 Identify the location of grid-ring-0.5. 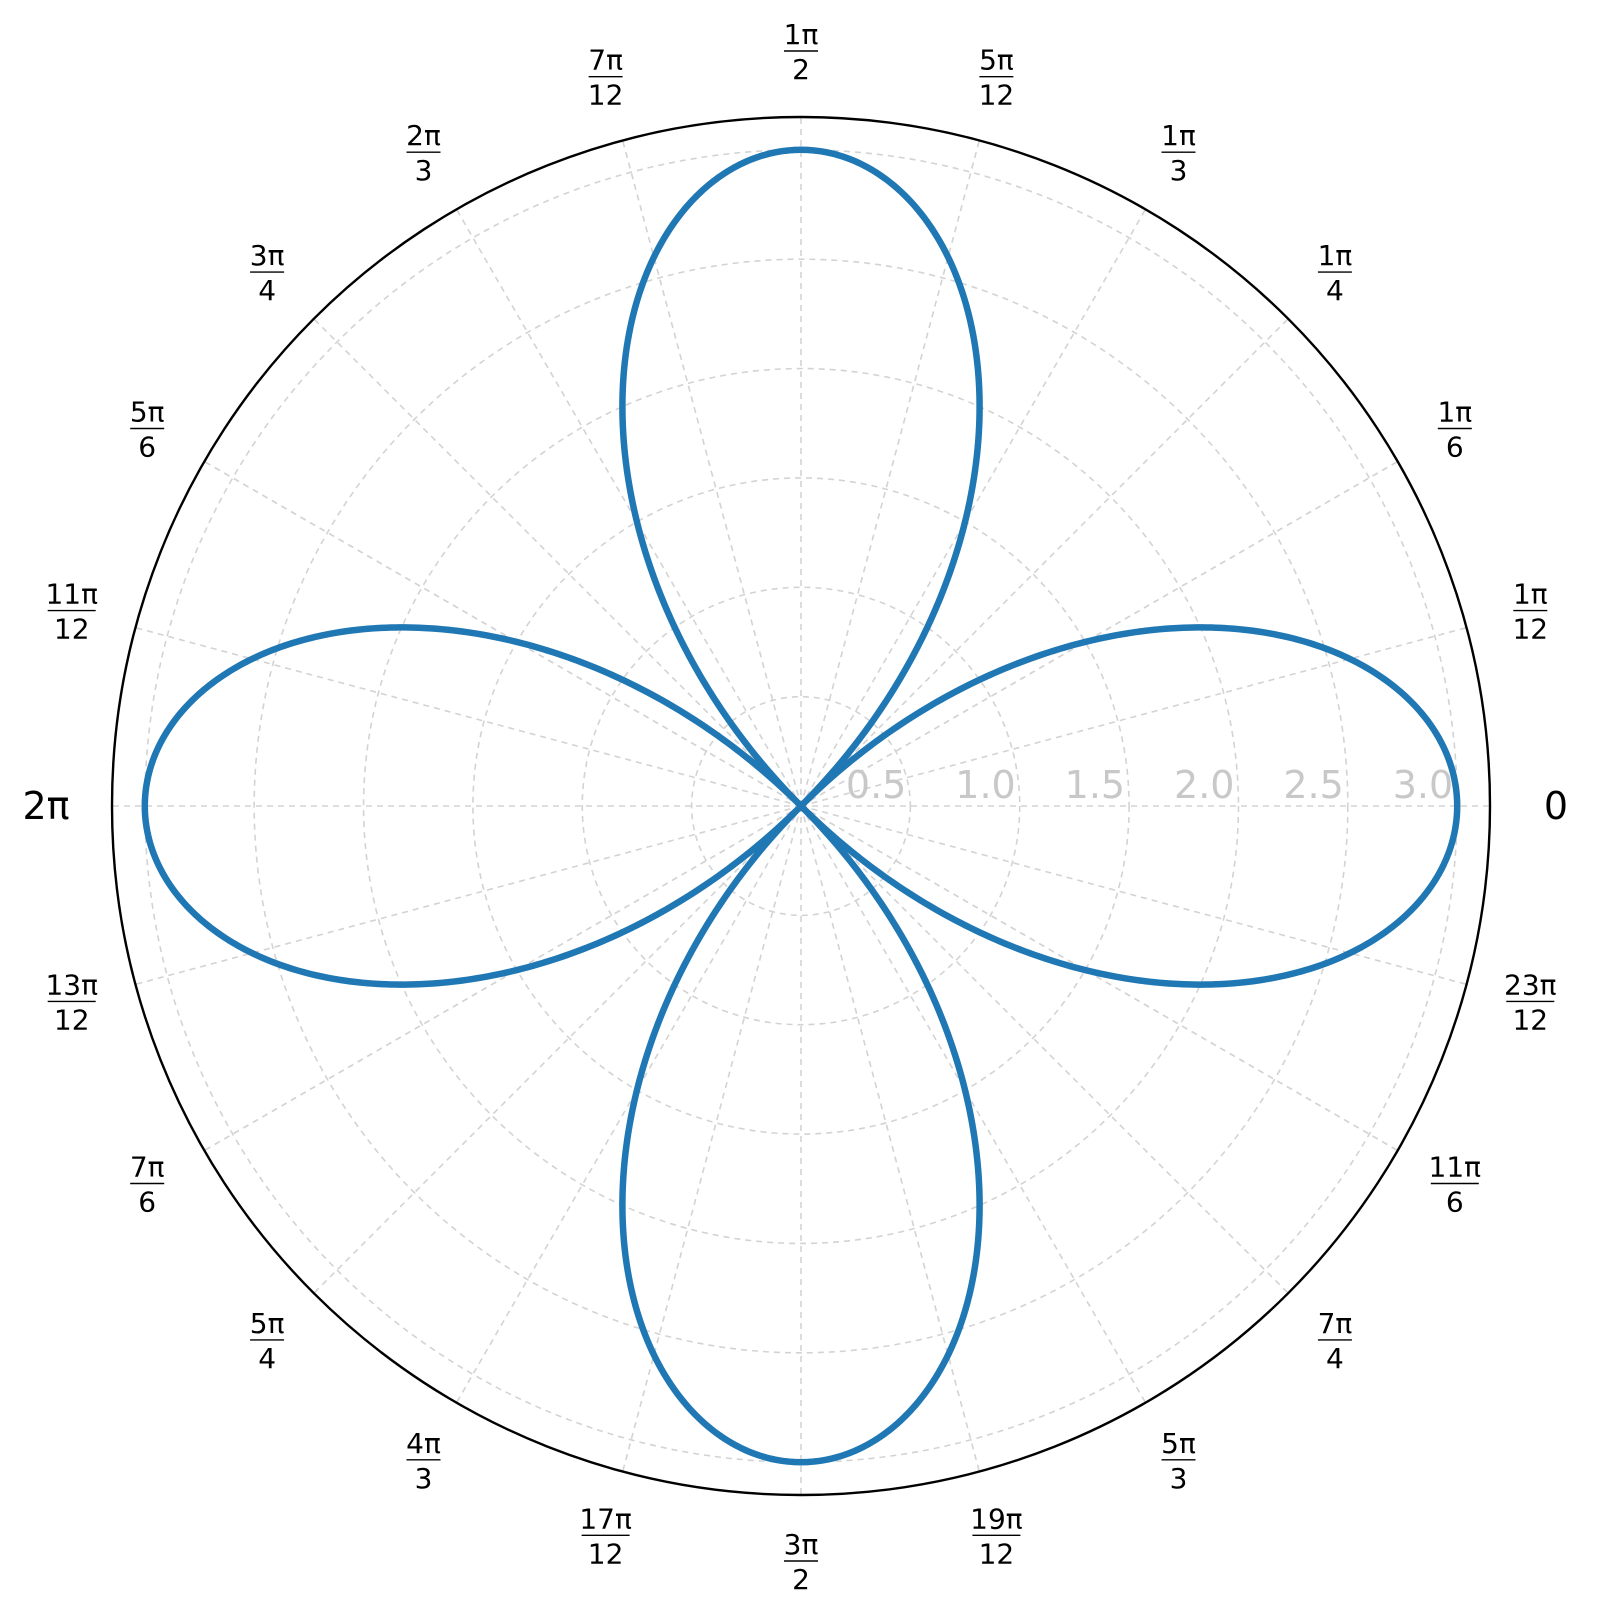
(801, 806).